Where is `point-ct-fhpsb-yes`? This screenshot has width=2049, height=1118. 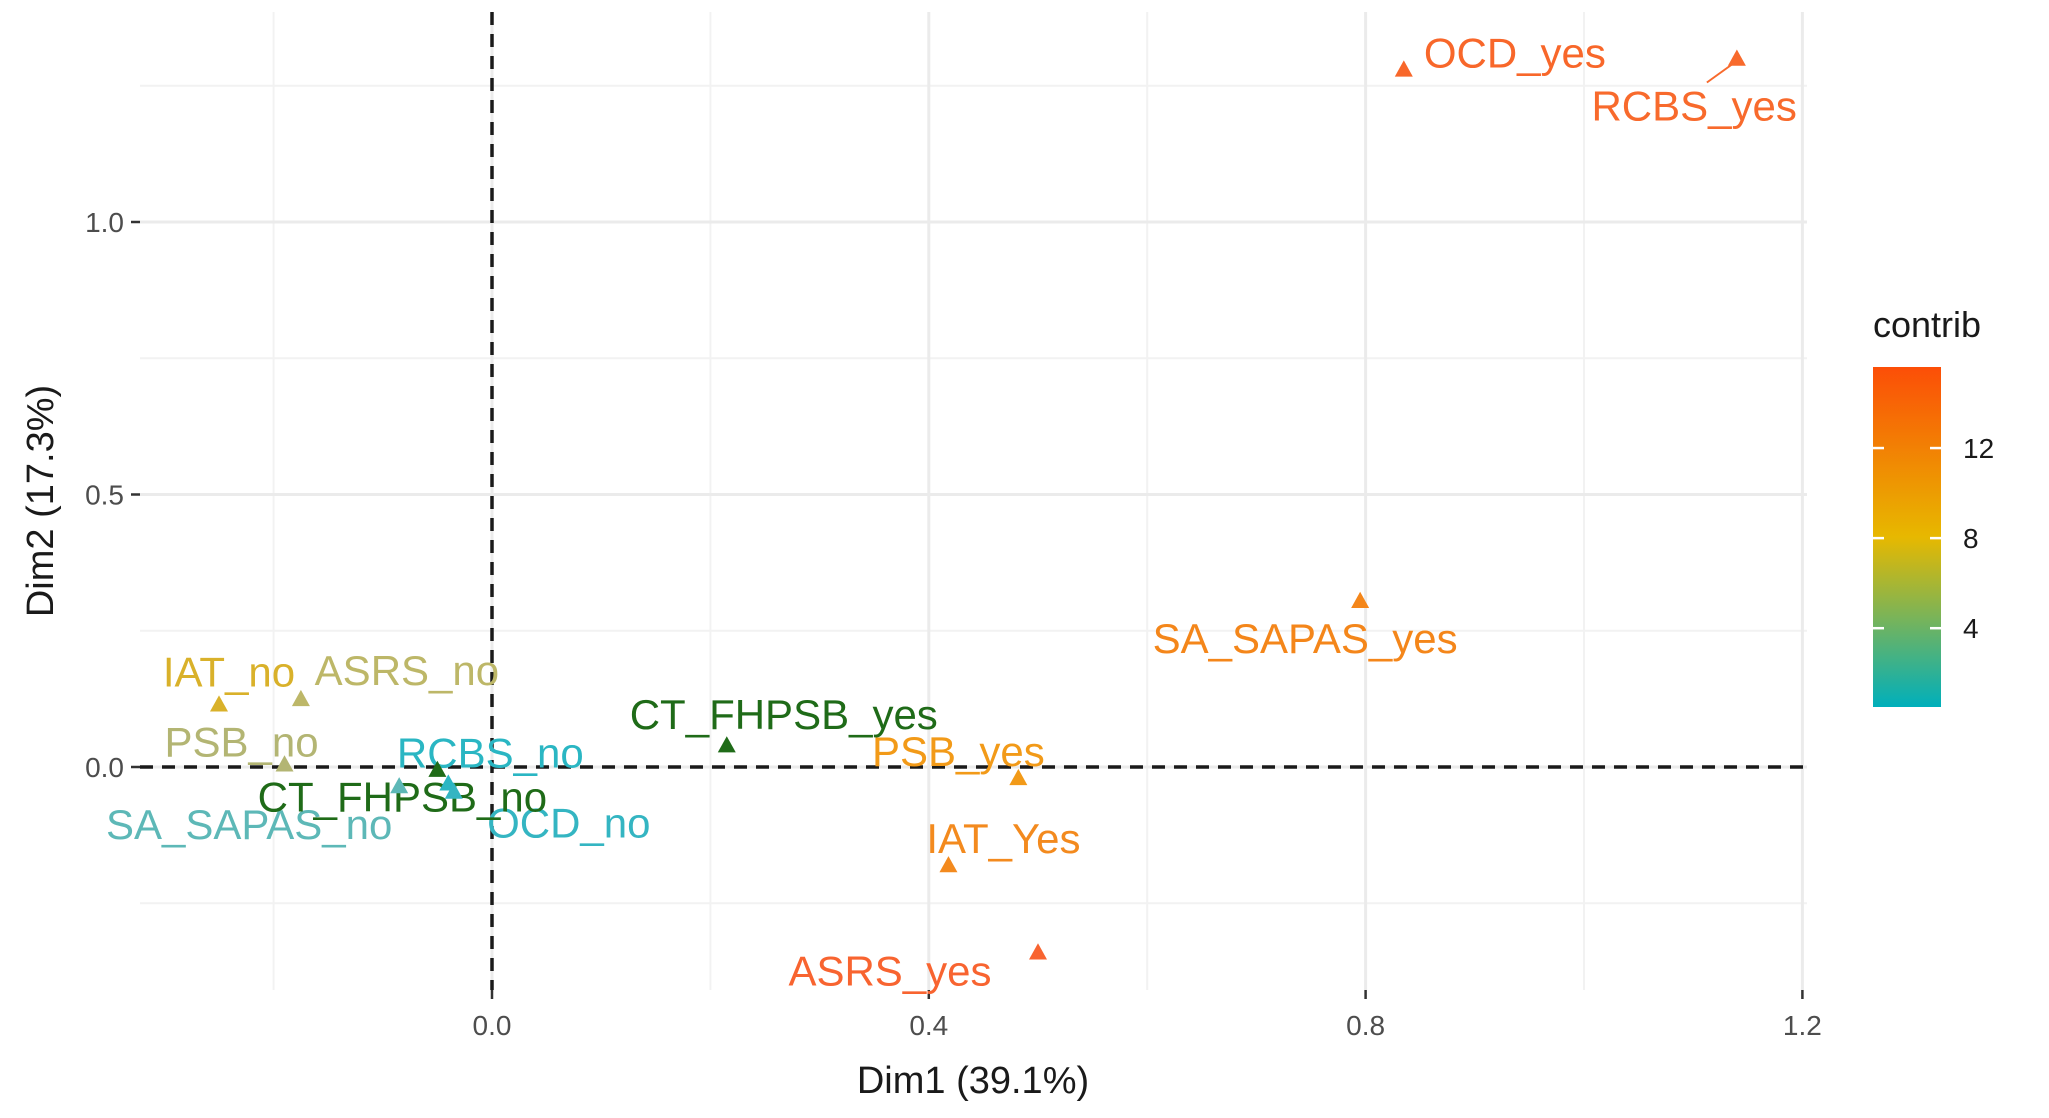
point-ct-fhpsb-yes is located at coordinates (726, 744).